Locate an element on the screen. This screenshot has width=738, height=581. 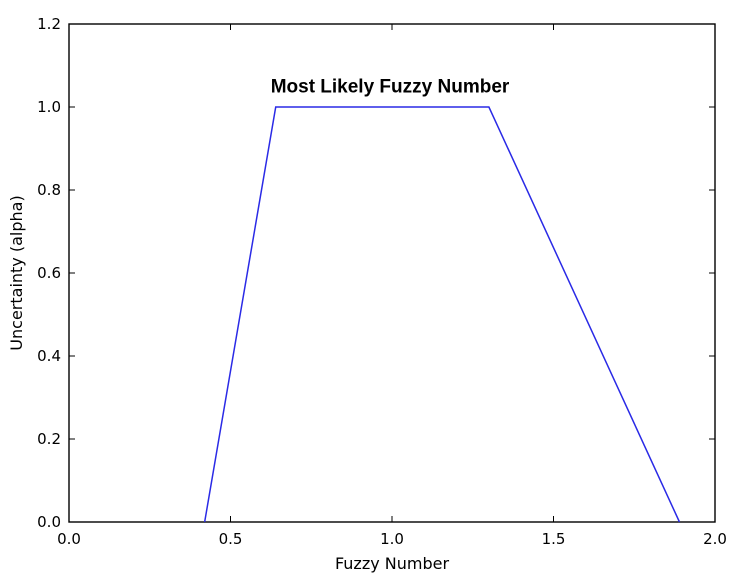
y-axis-label: Uncertainty (alpha) is located at coordinates (16, 272).